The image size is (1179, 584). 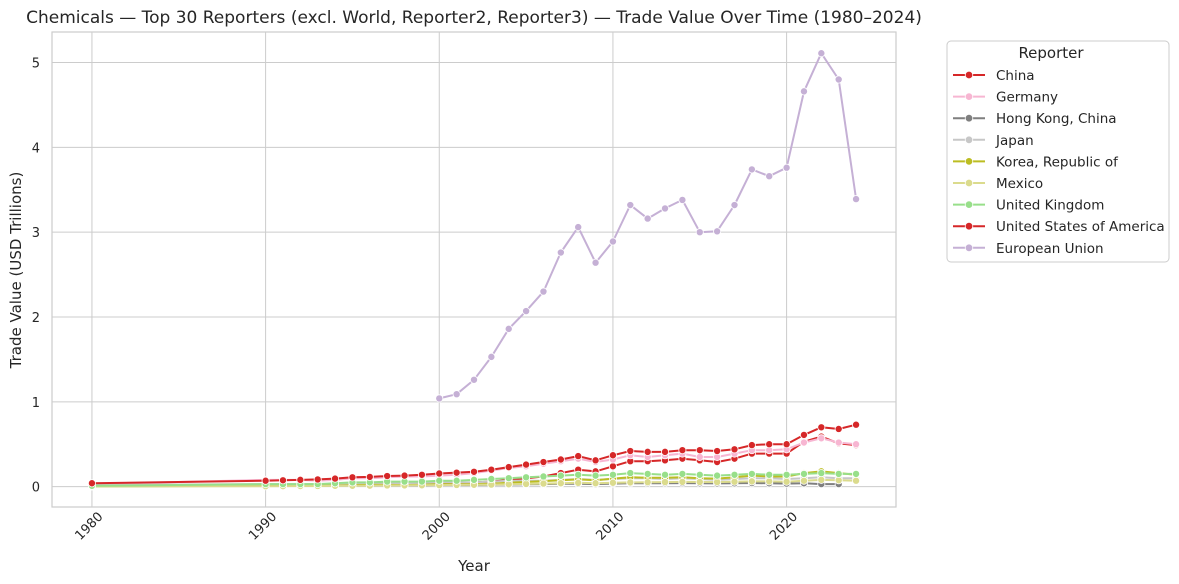 I want to click on legend-item: China, so click(x=994, y=76).